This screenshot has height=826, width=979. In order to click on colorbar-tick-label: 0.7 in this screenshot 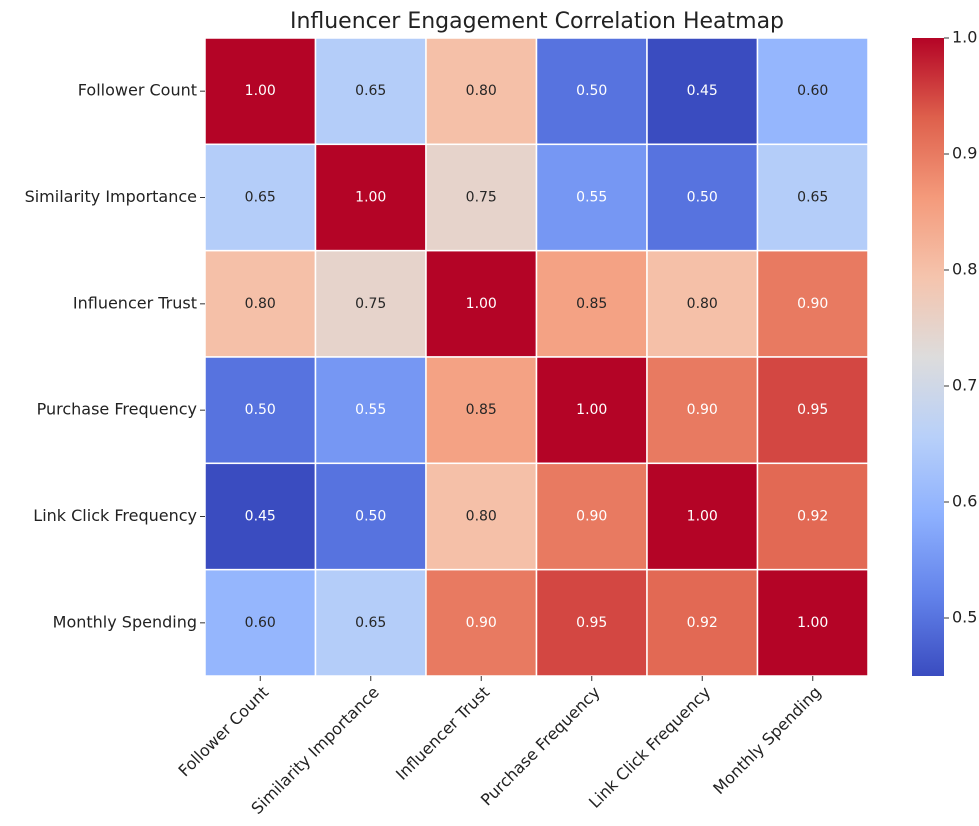, I will do `click(964, 385)`.